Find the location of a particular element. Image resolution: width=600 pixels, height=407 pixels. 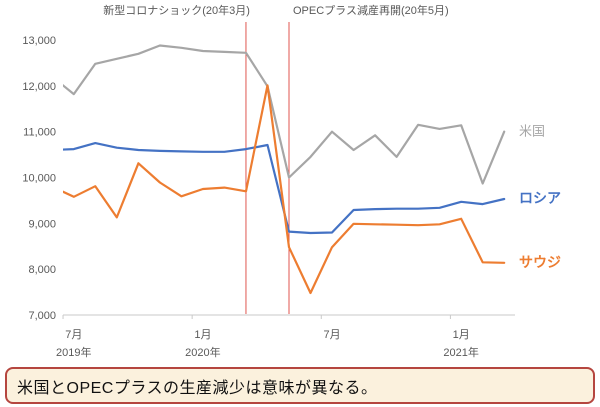

y-axis-label: 10,000 is located at coordinates (39, 179).